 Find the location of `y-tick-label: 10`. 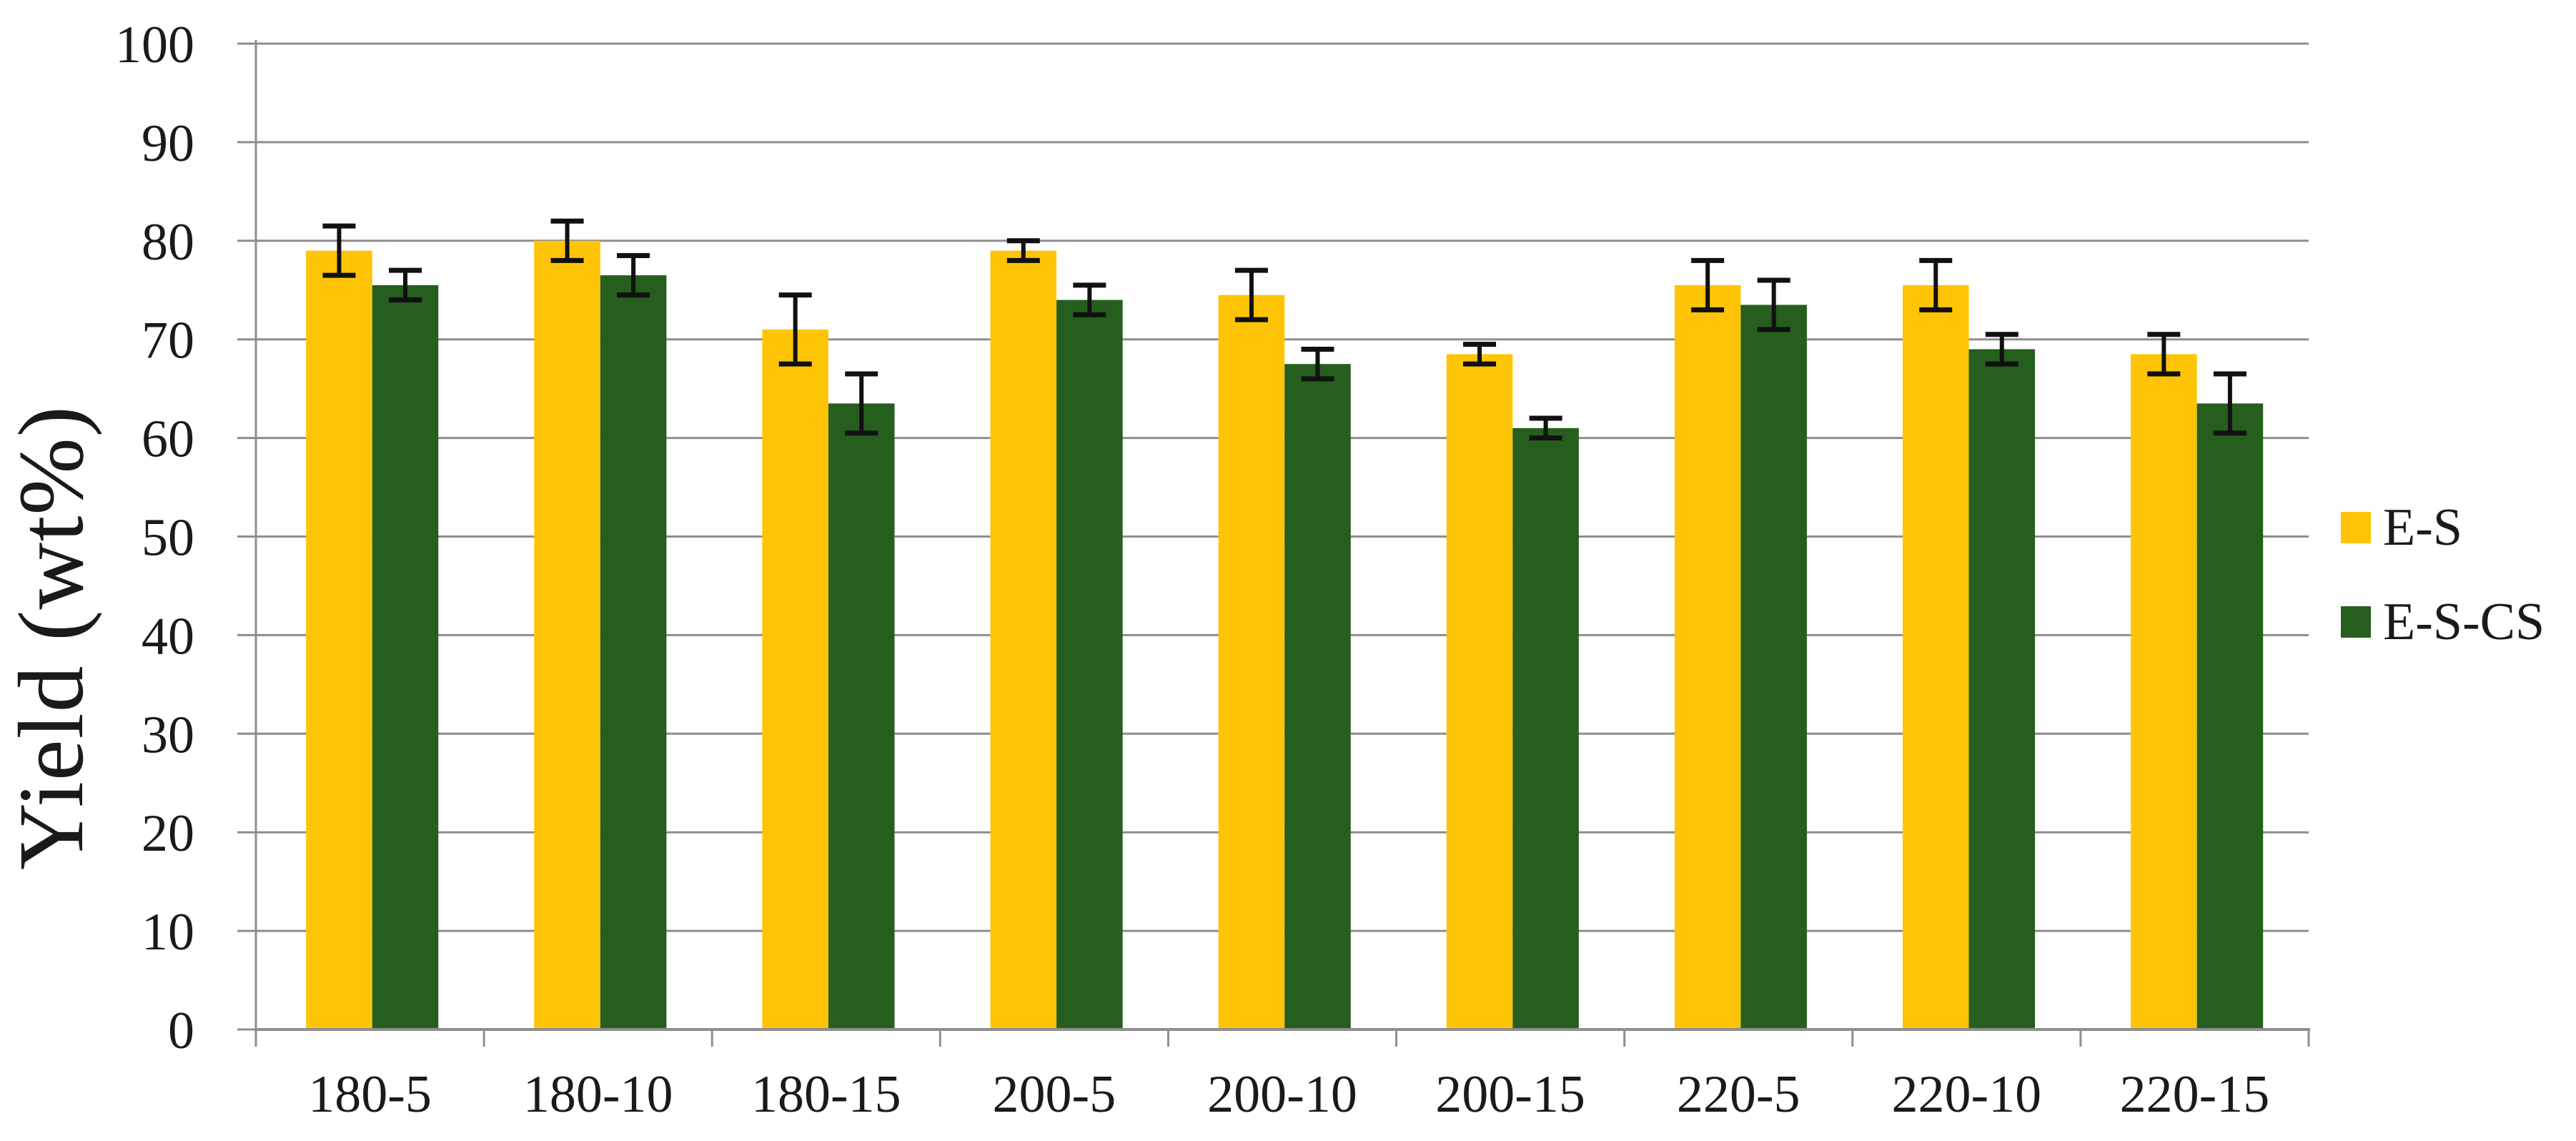

y-tick-label: 10 is located at coordinates (168, 932).